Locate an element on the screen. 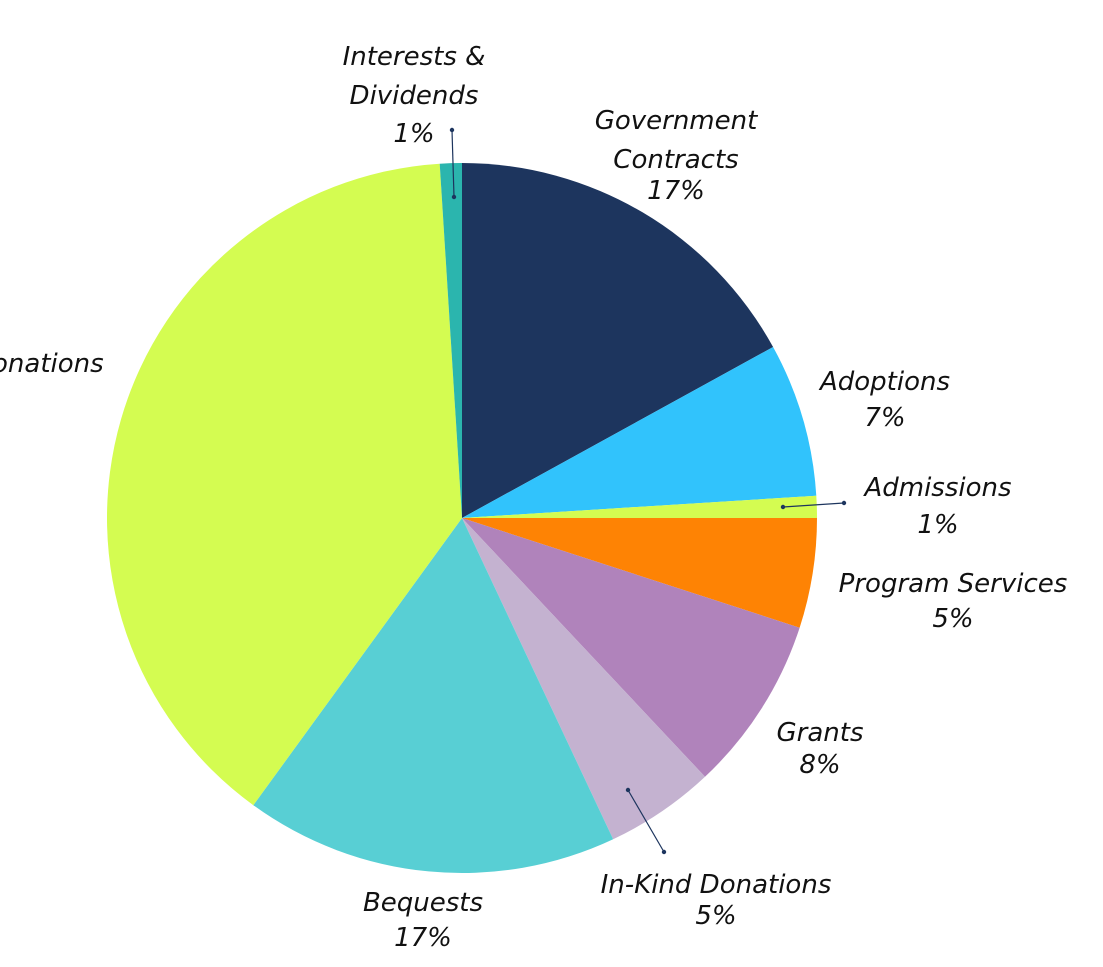 The height and width of the screenshot is (967, 1103). pie-slice-interests-dividends is located at coordinates (450, 340).